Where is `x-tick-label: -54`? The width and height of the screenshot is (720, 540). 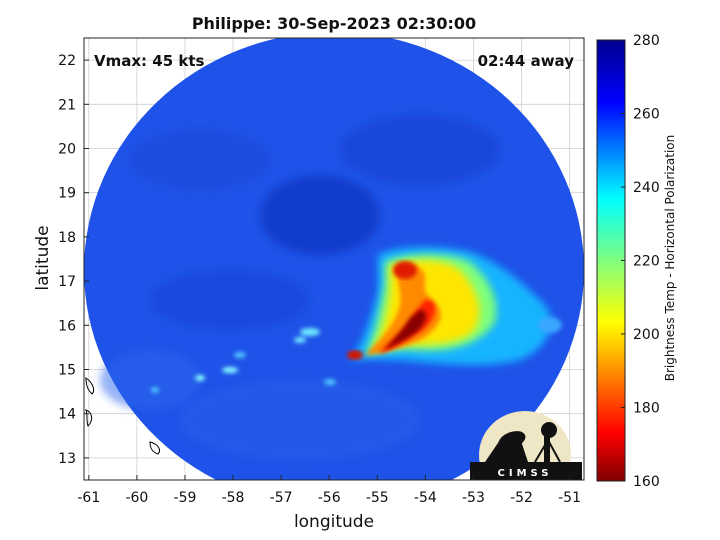 x-tick-label: -54 is located at coordinates (425, 498).